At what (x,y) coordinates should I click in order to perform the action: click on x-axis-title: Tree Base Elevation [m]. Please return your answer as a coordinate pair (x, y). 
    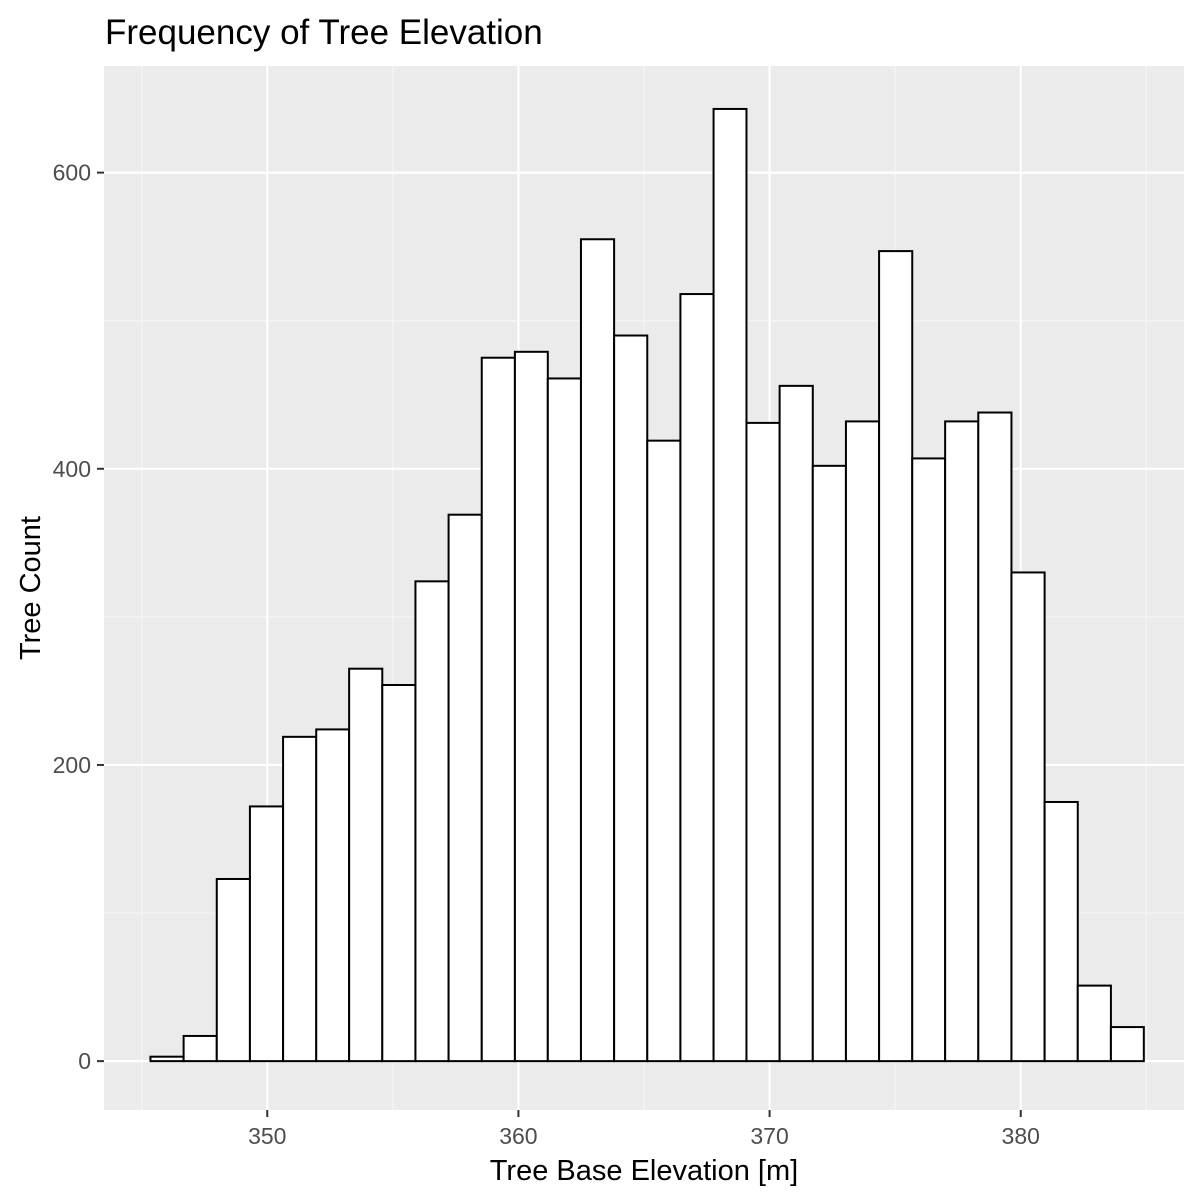
    Looking at the image, I should click on (644, 1171).